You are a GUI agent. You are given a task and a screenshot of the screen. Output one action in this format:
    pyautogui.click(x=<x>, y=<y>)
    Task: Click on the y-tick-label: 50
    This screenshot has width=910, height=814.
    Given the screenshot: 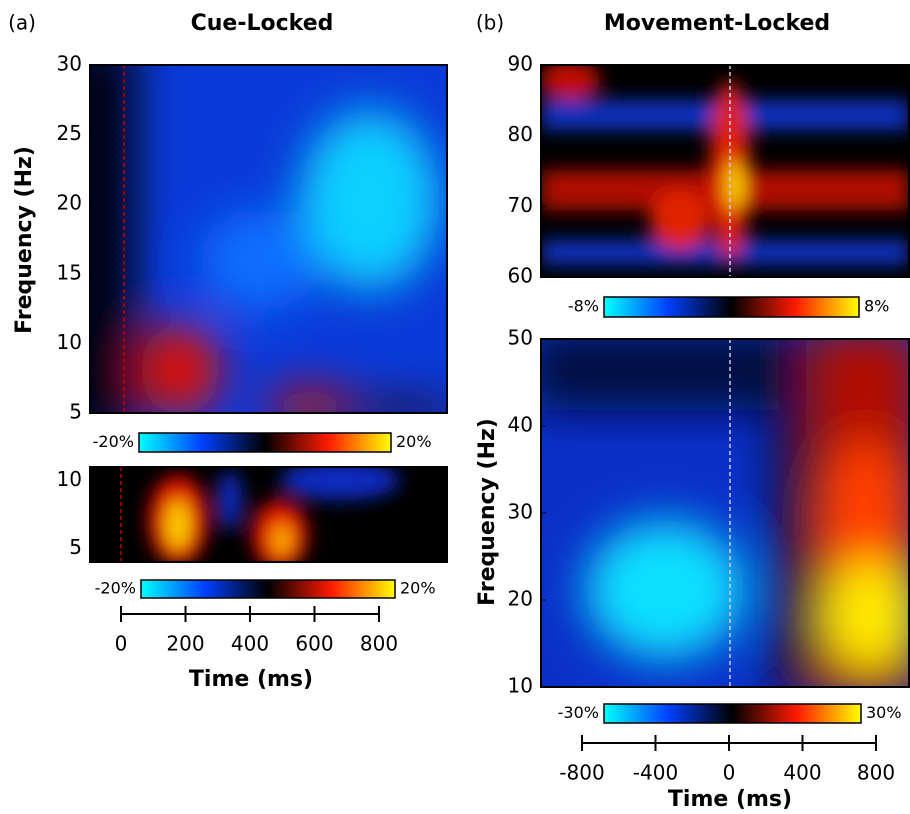 What is the action you would take?
    pyautogui.click(x=520, y=338)
    